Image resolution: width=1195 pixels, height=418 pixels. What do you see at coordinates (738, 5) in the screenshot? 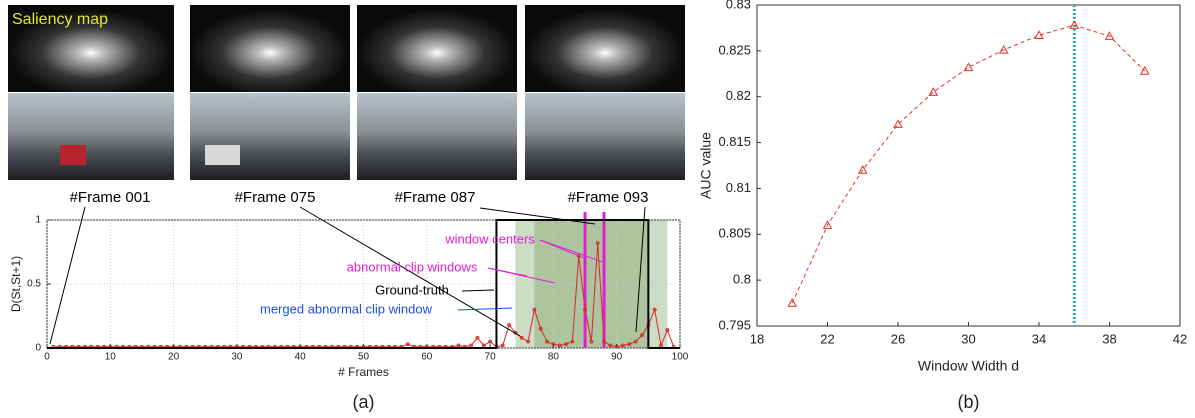
I see `y-tick-label: 0.83` at bounding box center [738, 5].